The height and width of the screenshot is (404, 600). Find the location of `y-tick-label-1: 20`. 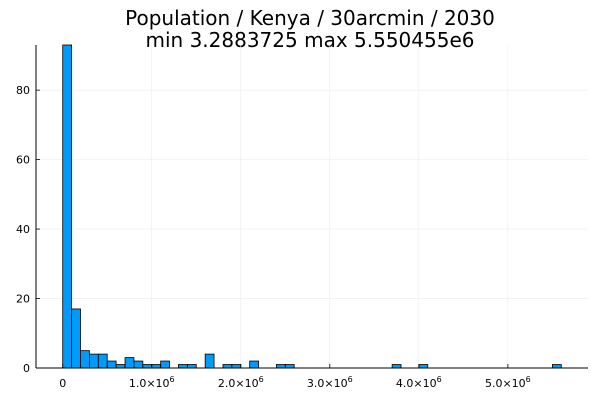

y-tick-label-1: 20 is located at coordinates (23, 299).